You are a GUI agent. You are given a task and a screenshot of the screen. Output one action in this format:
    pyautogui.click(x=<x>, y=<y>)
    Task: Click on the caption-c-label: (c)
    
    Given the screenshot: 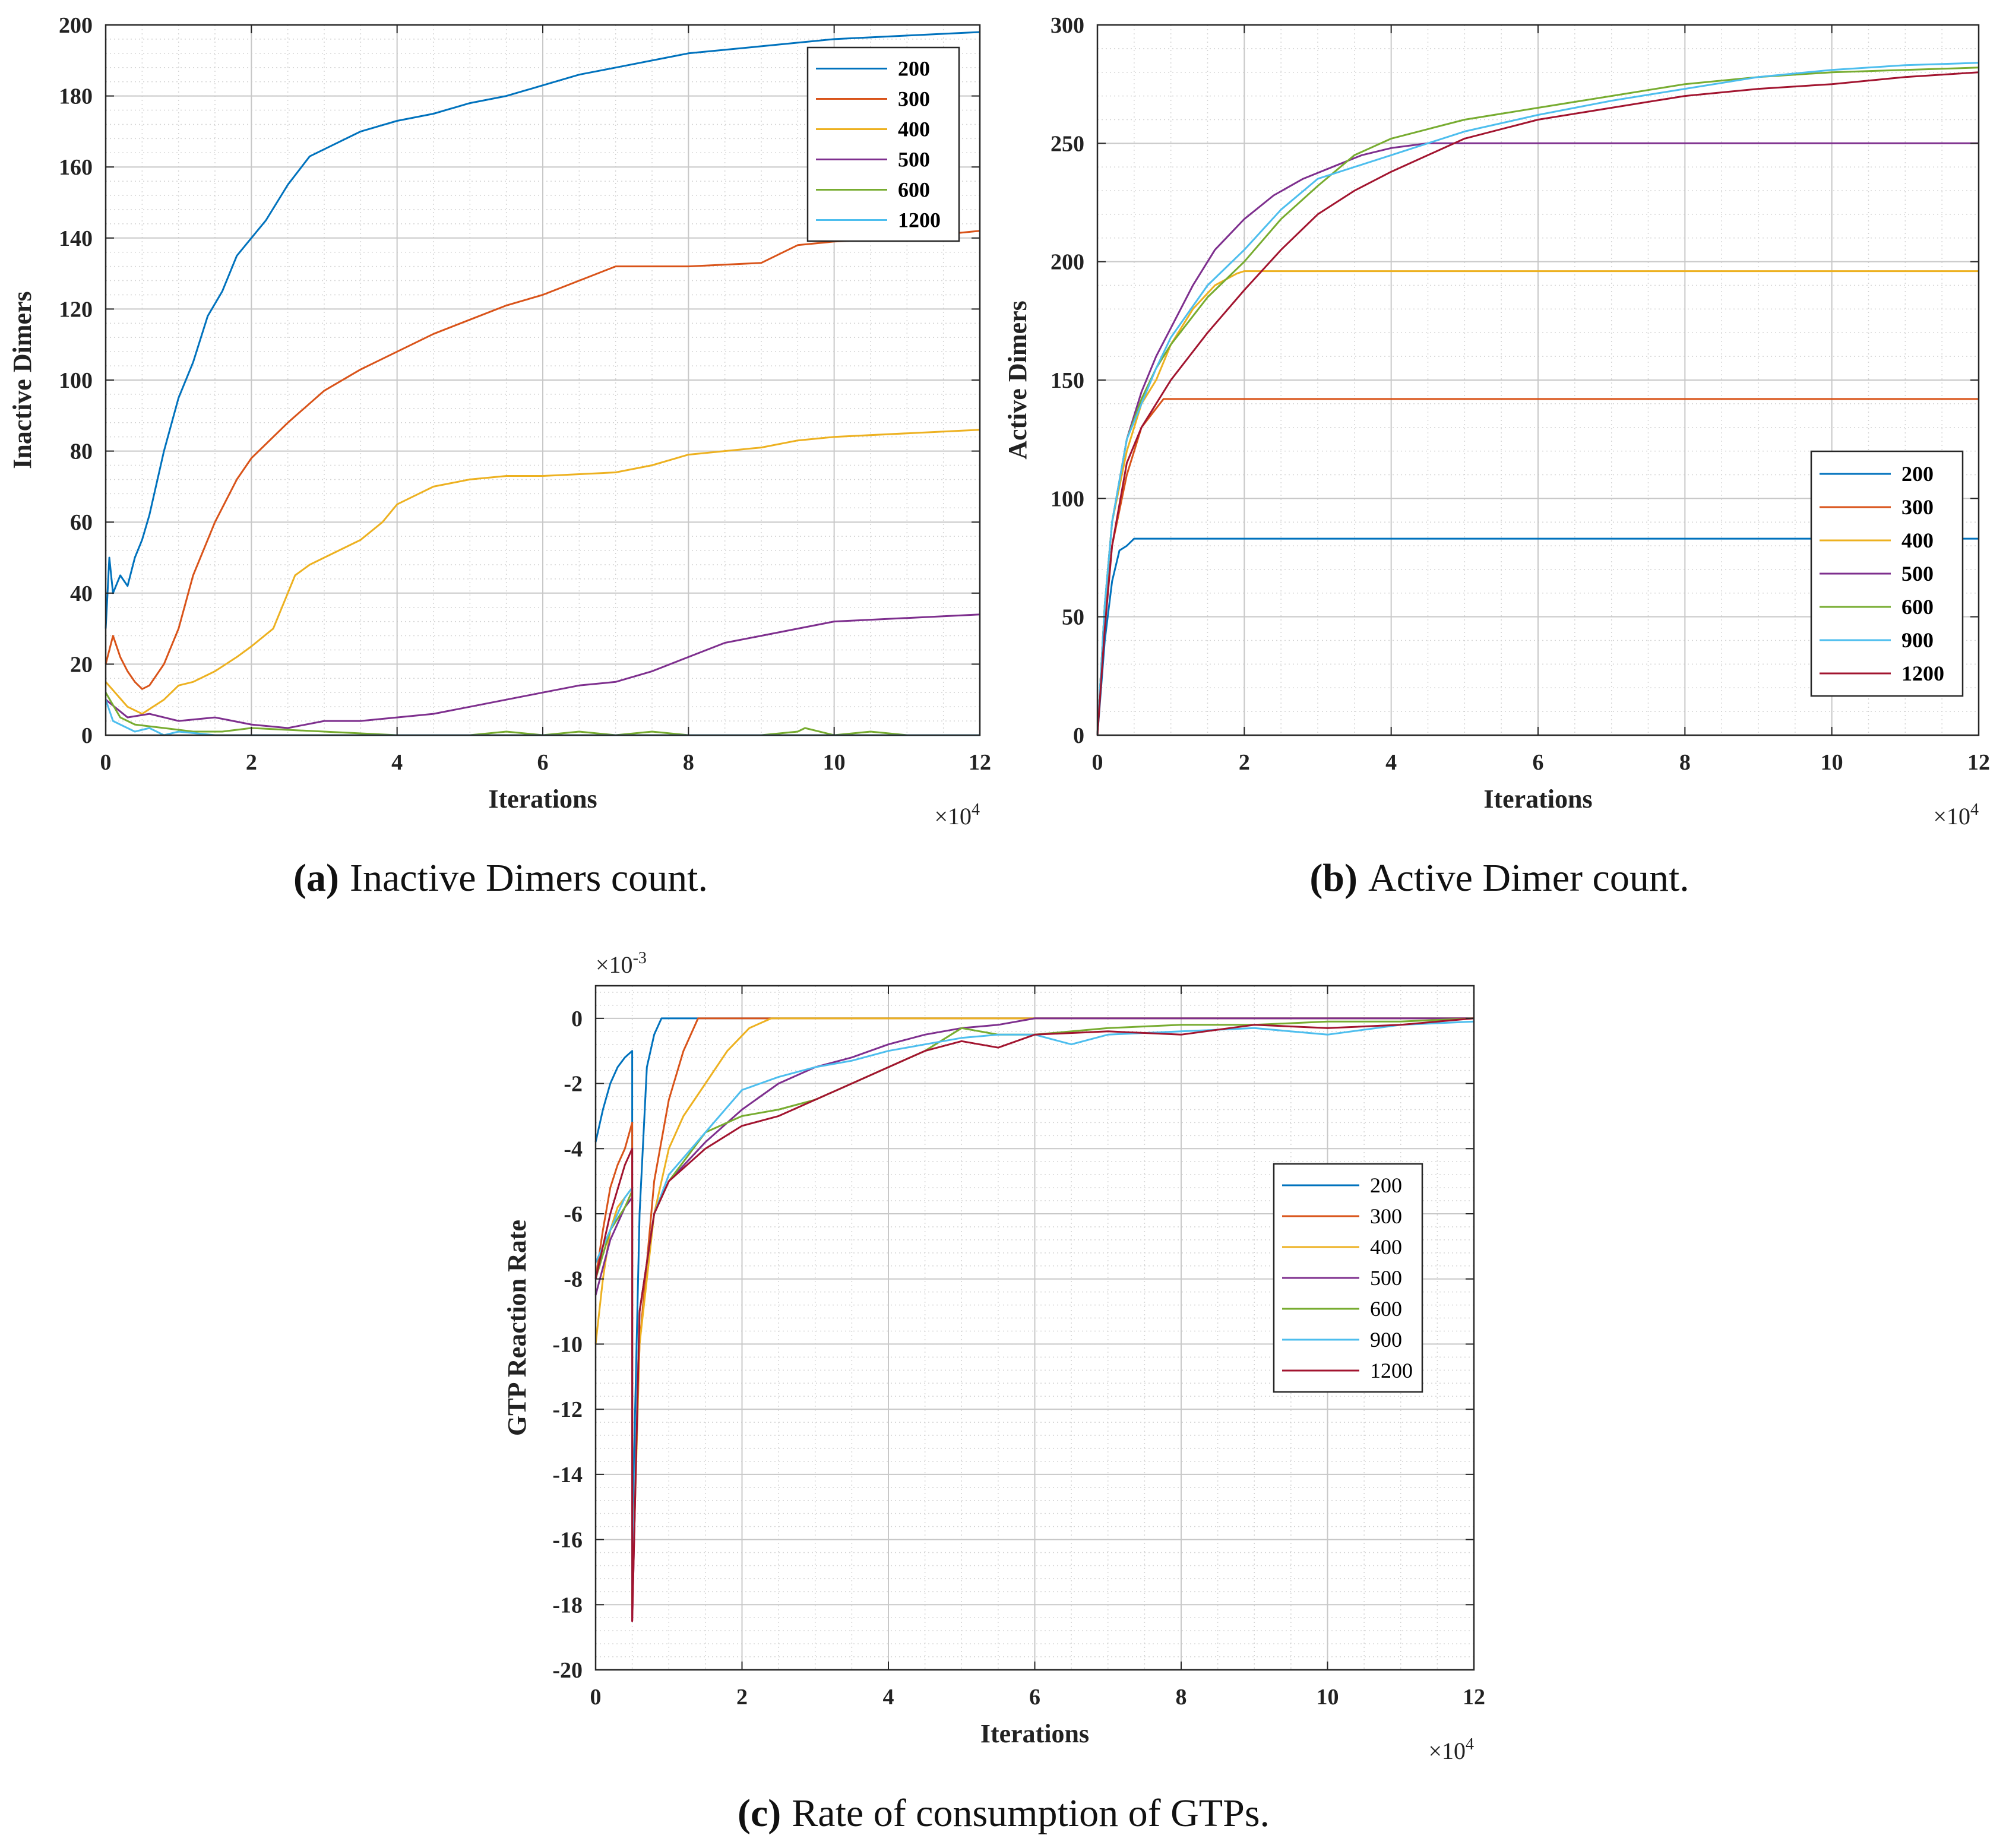 What is the action you would take?
    pyautogui.click(x=759, y=1813)
    